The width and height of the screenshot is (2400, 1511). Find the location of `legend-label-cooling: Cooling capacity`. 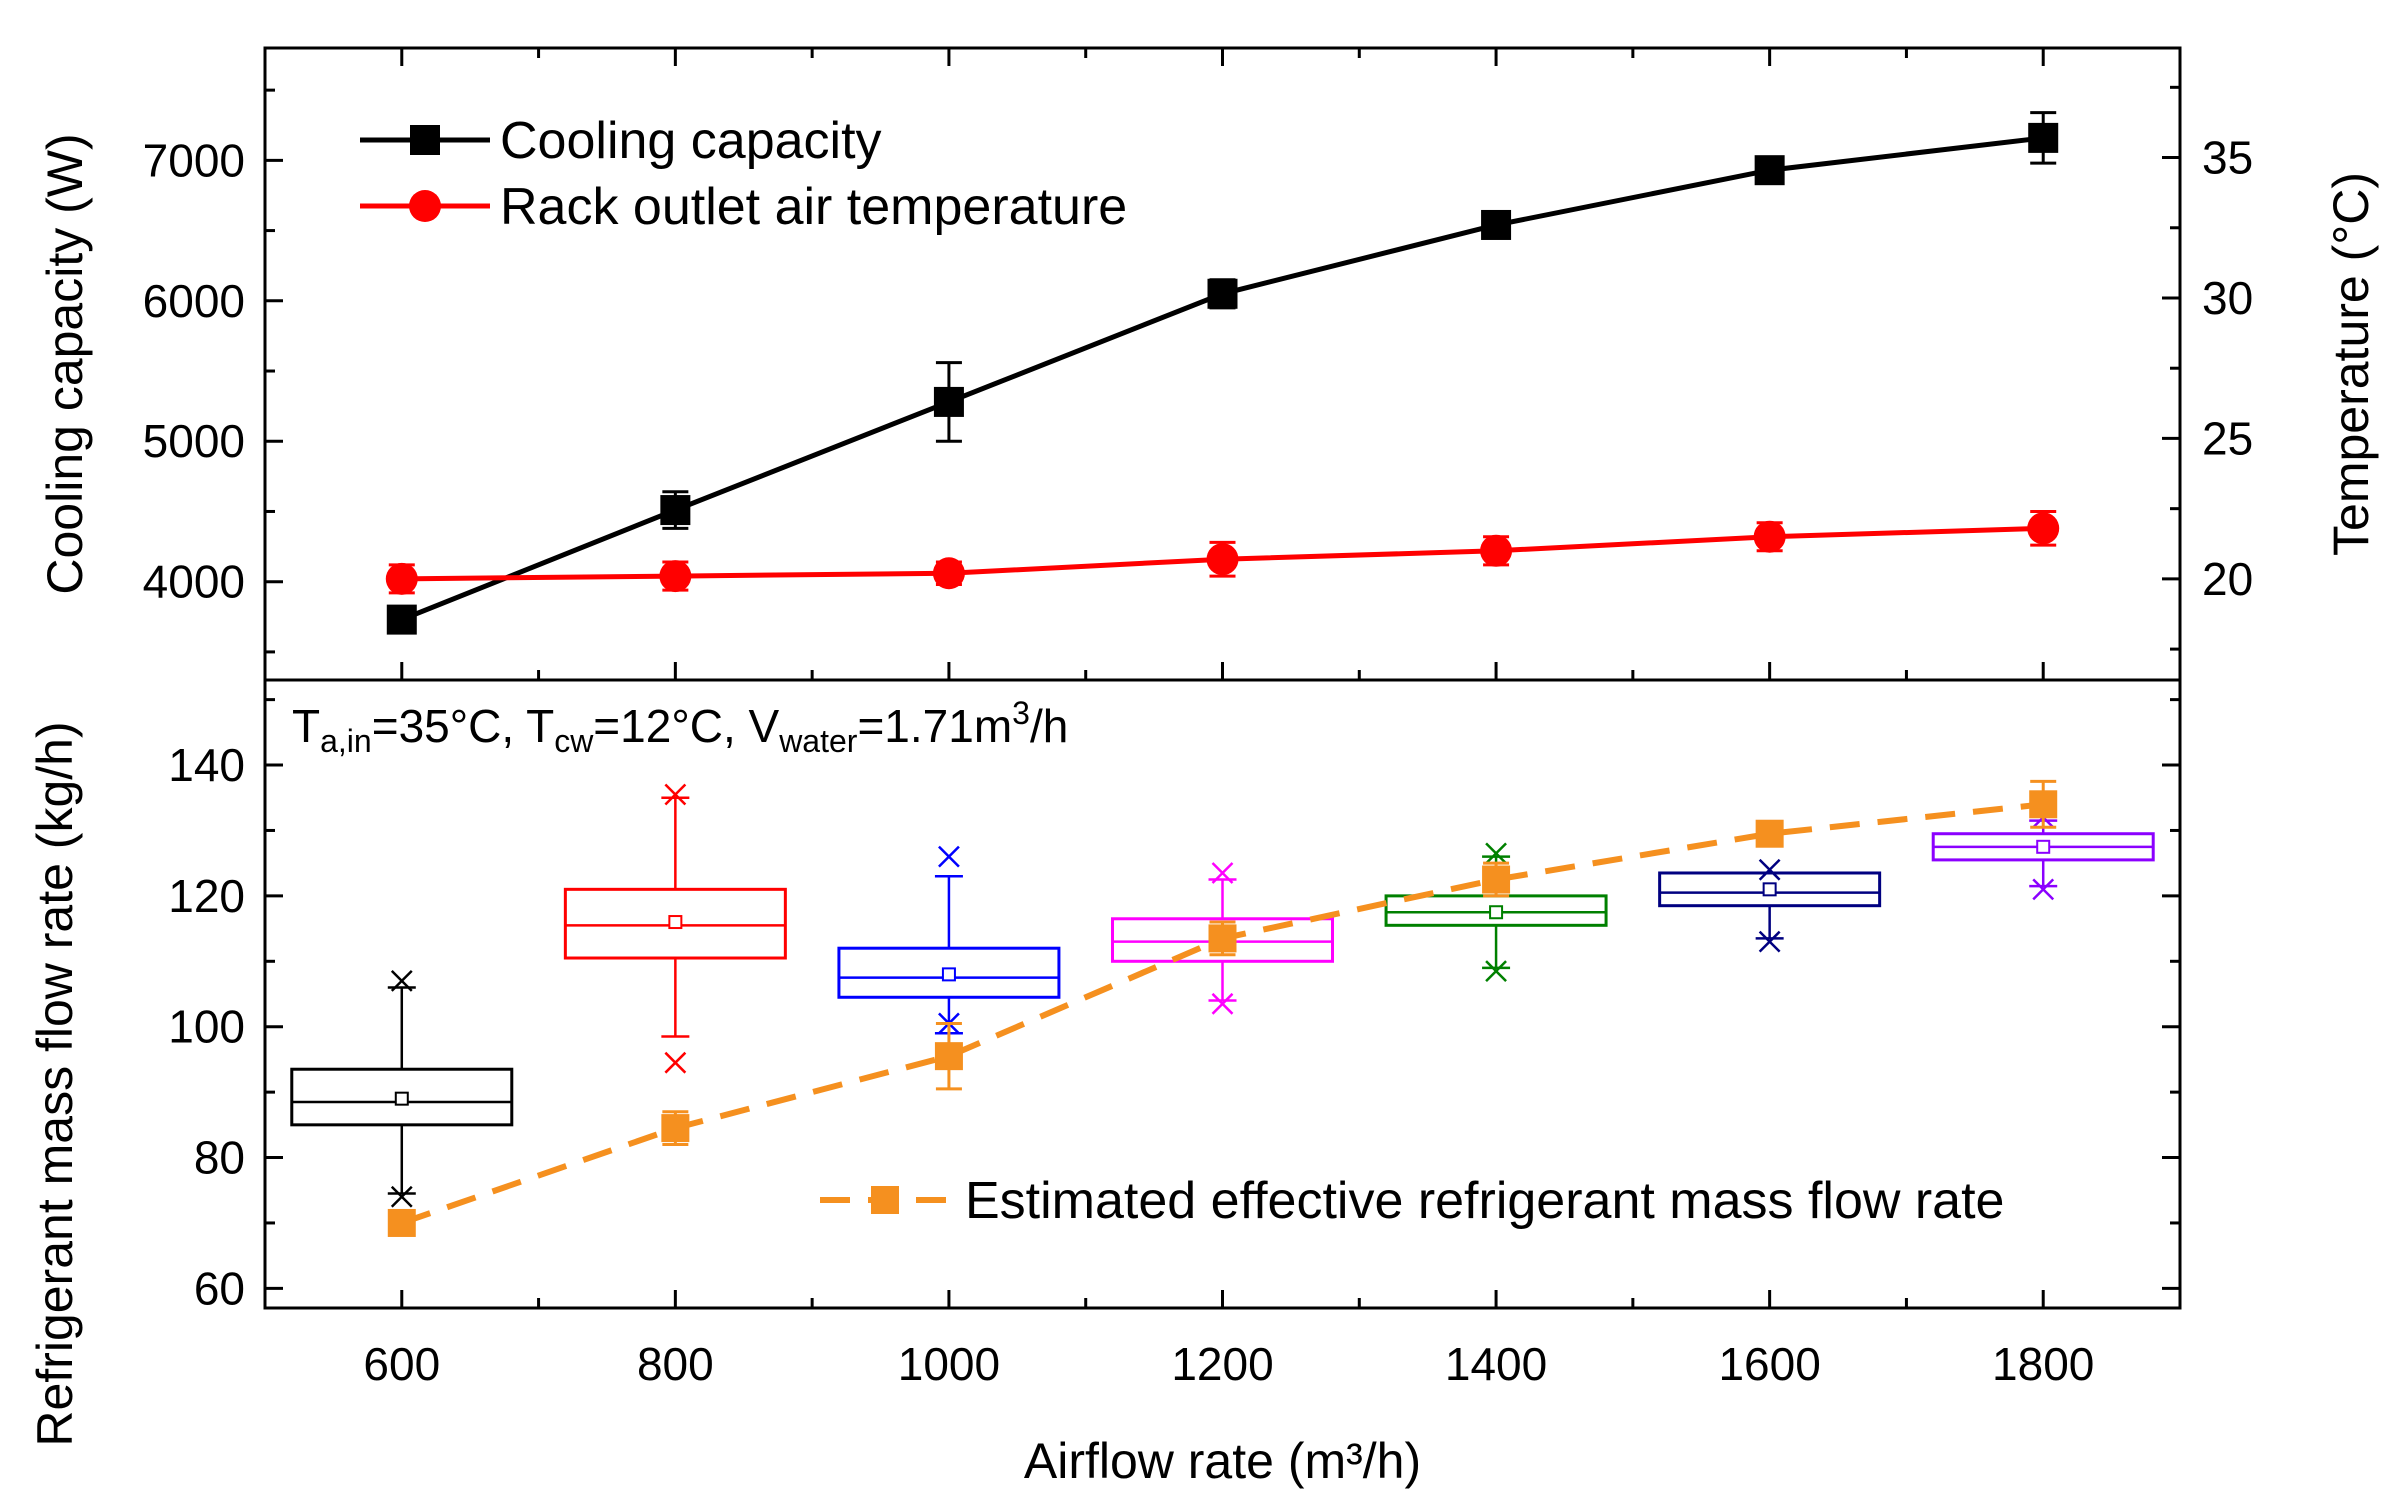

legend-label-cooling: Cooling capacity is located at coordinates (691, 141).